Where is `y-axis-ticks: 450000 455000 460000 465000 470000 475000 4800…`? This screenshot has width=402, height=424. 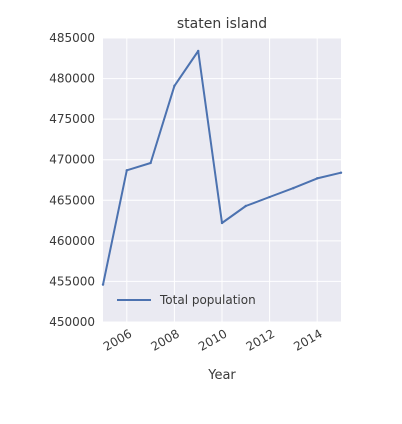 y-axis-ticks: 450000 455000 460000 465000 470000 475000 4800… is located at coordinates (72, 180).